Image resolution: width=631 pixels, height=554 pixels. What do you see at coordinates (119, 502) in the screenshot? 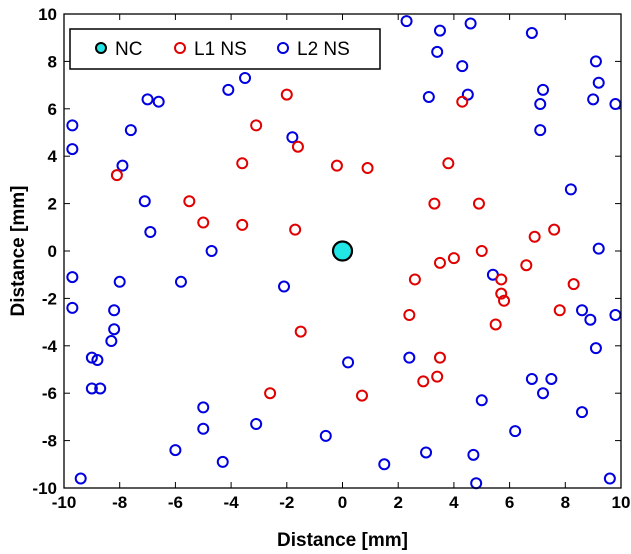
I see `x-tick-label: -8` at bounding box center [119, 502].